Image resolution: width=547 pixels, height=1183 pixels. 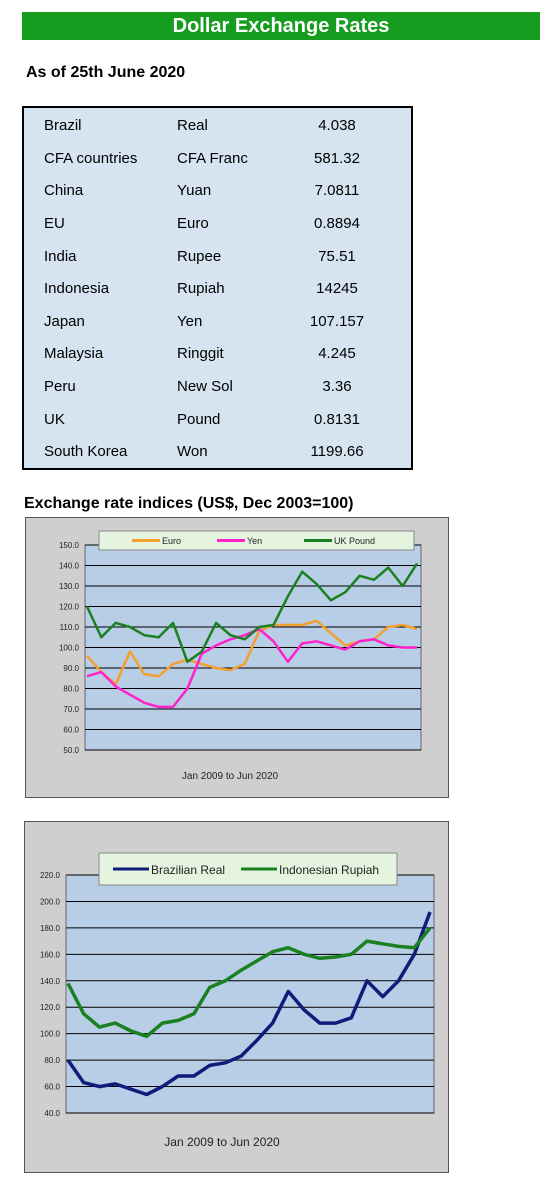 I want to click on rates-row: India Rupee 75.51, so click(x=220, y=256).